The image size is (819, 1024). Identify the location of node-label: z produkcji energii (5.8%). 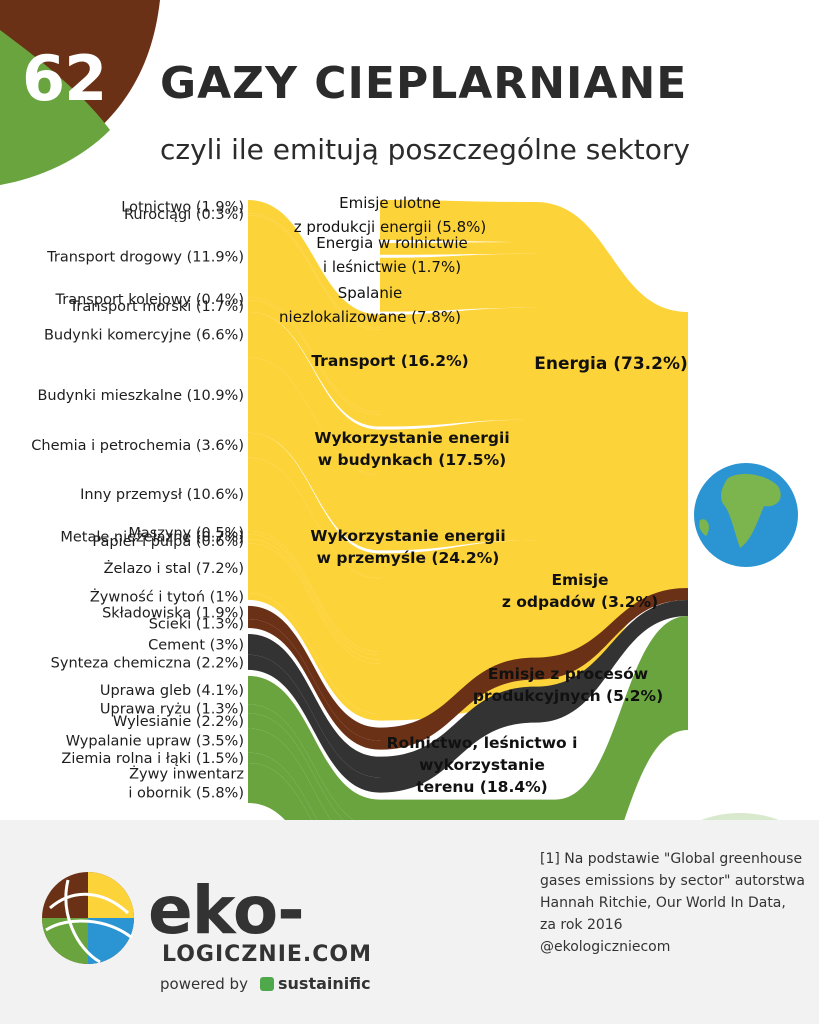
(390, 227).